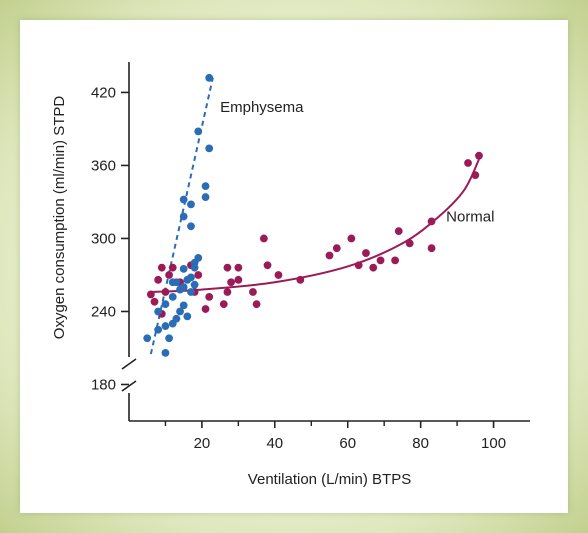  Describe the element at coordinates (103, 238) in the screenshot. I see `y-tick-label: 300` at that location.